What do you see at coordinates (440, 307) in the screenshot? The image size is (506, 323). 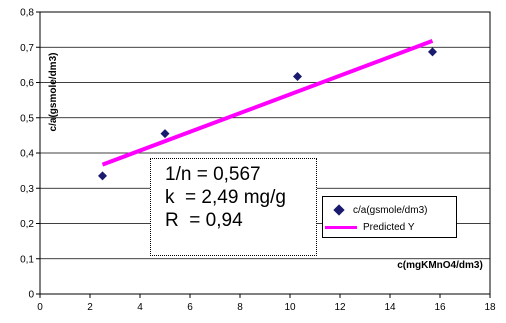 I see `x-tick-label: 16` at bounding box center [440, 307].